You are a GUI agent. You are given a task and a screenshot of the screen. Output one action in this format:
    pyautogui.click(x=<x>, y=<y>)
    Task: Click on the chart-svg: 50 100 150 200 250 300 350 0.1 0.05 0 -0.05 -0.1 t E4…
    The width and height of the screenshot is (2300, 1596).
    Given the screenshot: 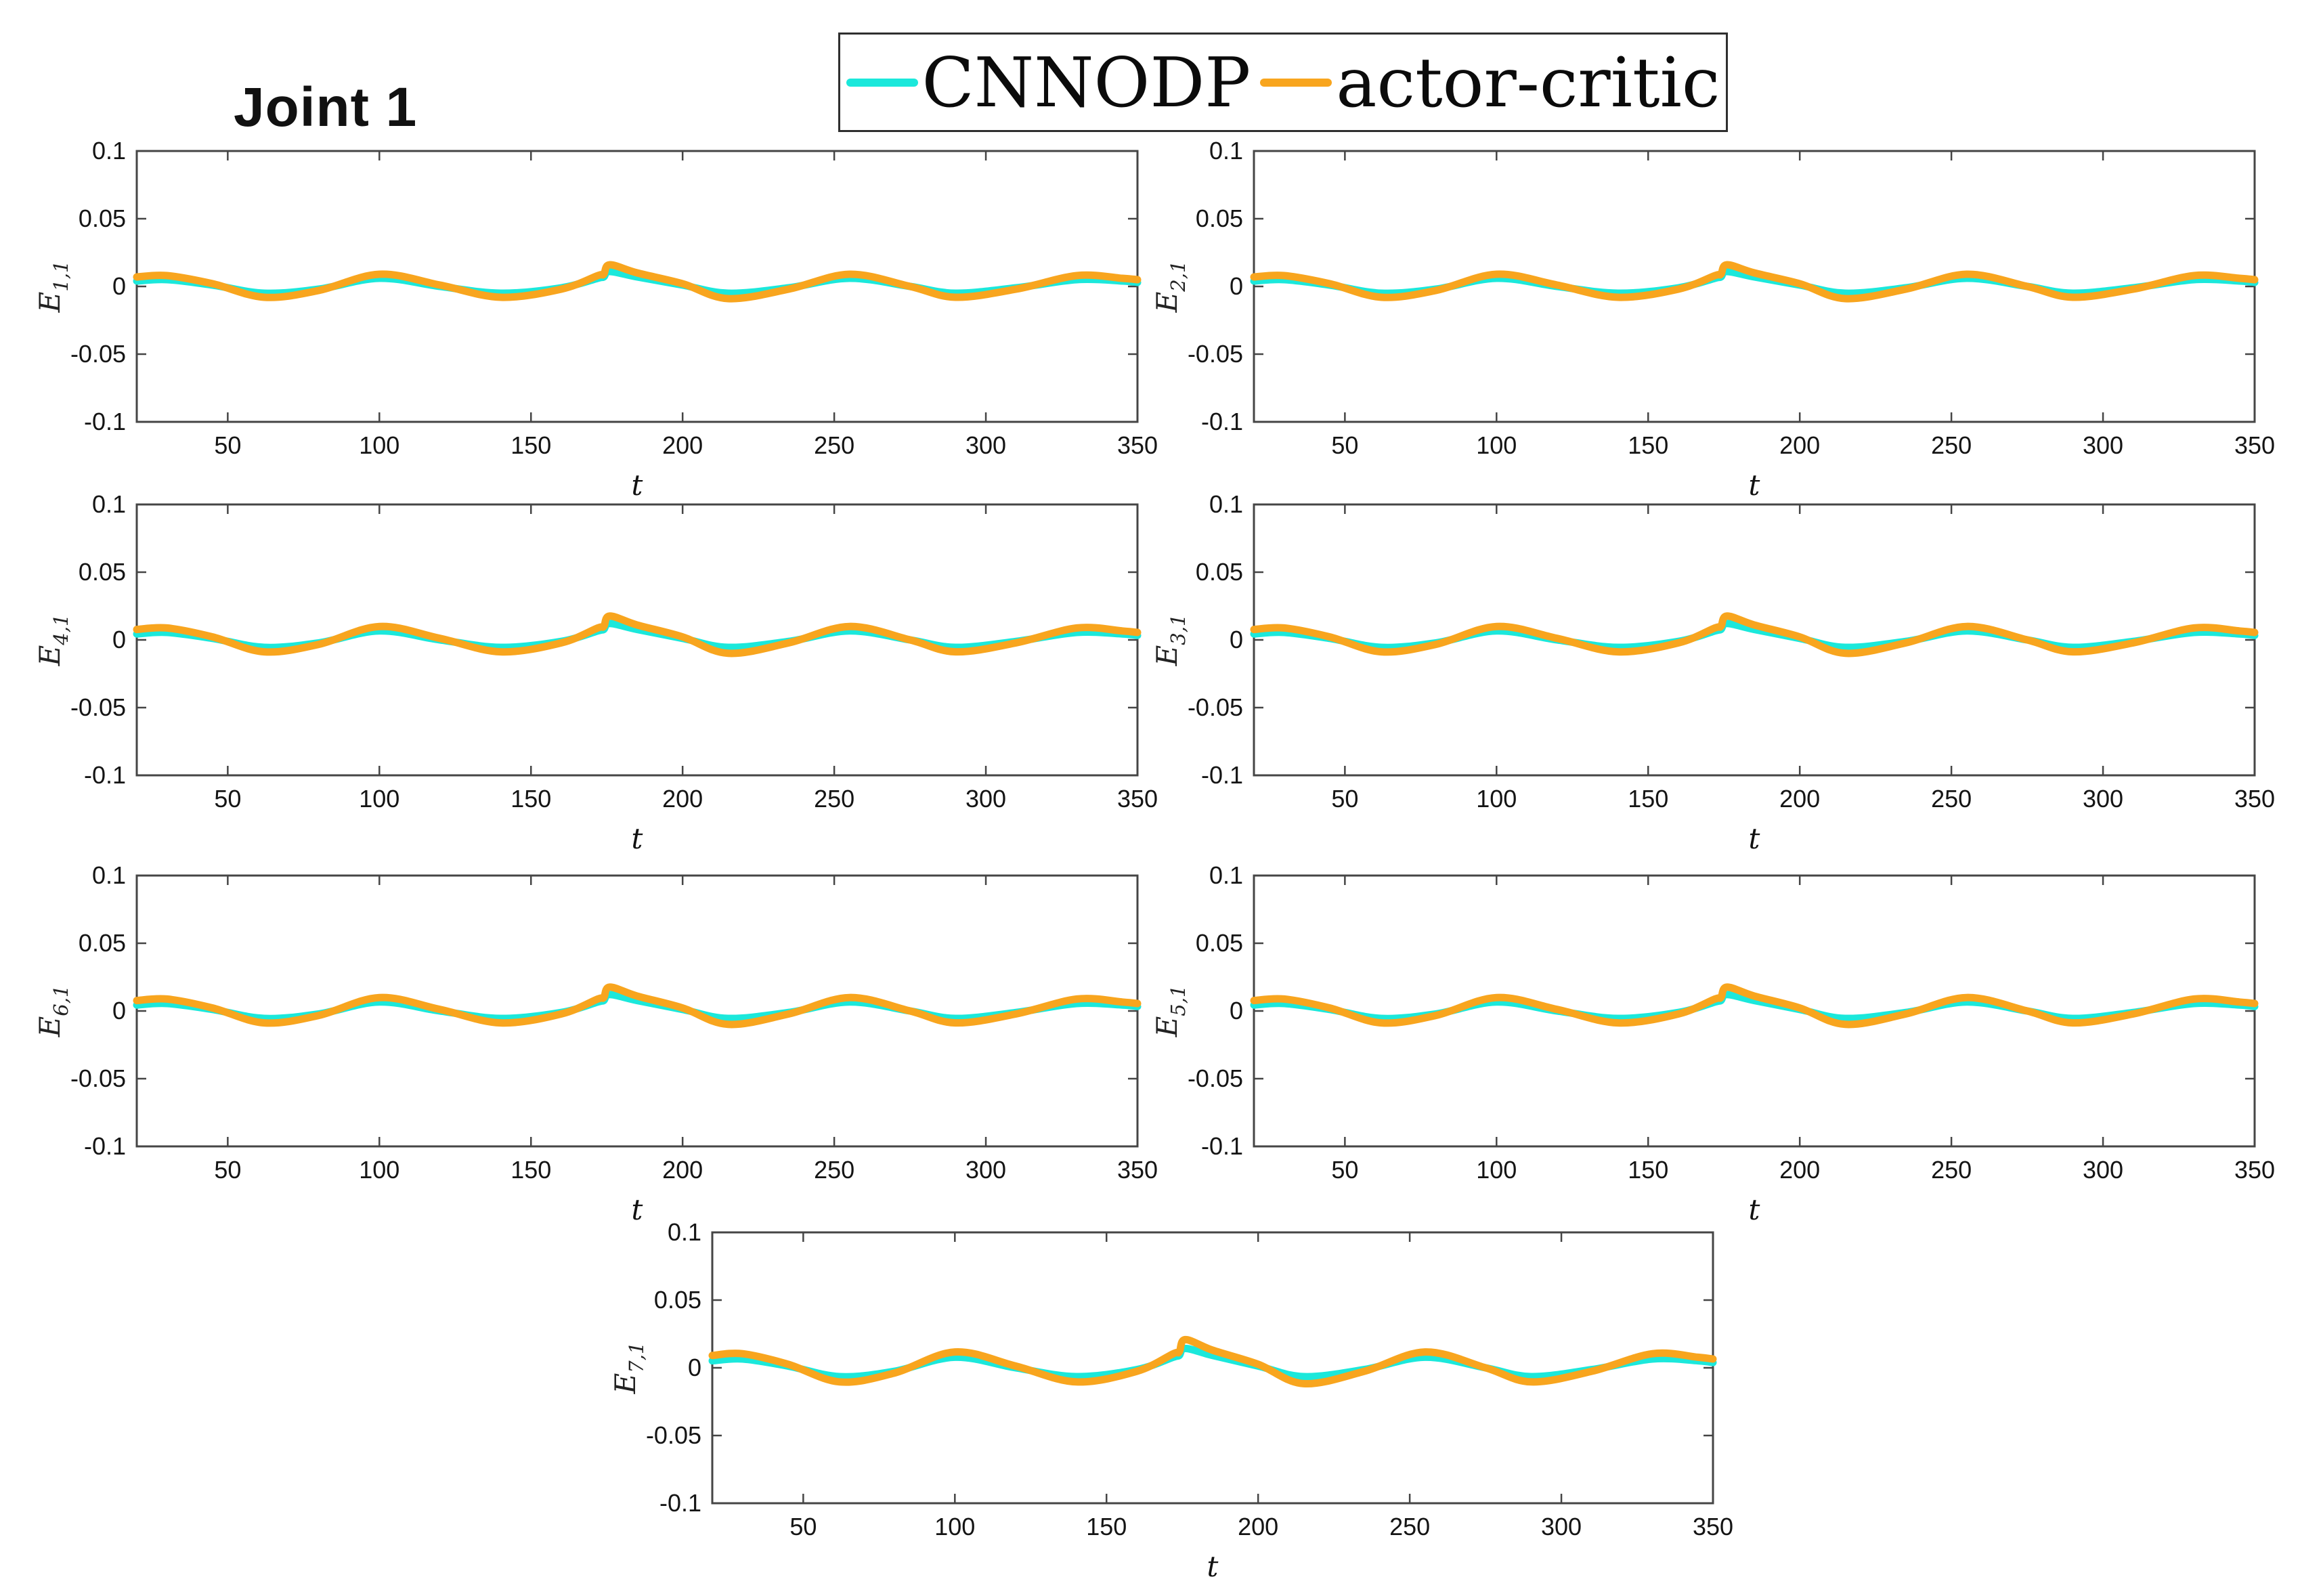 What is the action you would take?
    pyautogui.click(x=595, y=673)
    